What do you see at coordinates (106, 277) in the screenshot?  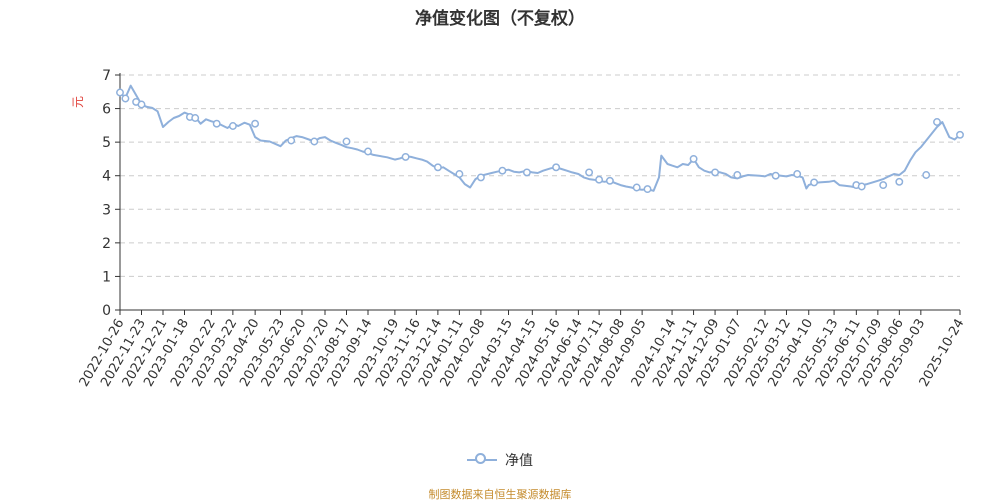 I see `y-tick-label: 1` at bounding box center [106, 277].